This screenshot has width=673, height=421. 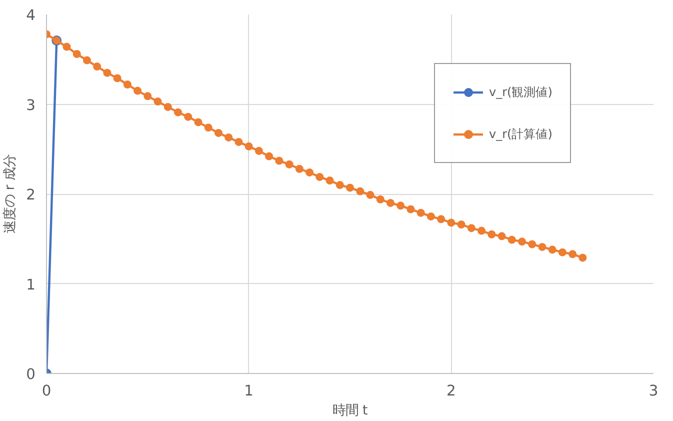 I want to click on x-tick-label: 1, so click(x=249, y=391).